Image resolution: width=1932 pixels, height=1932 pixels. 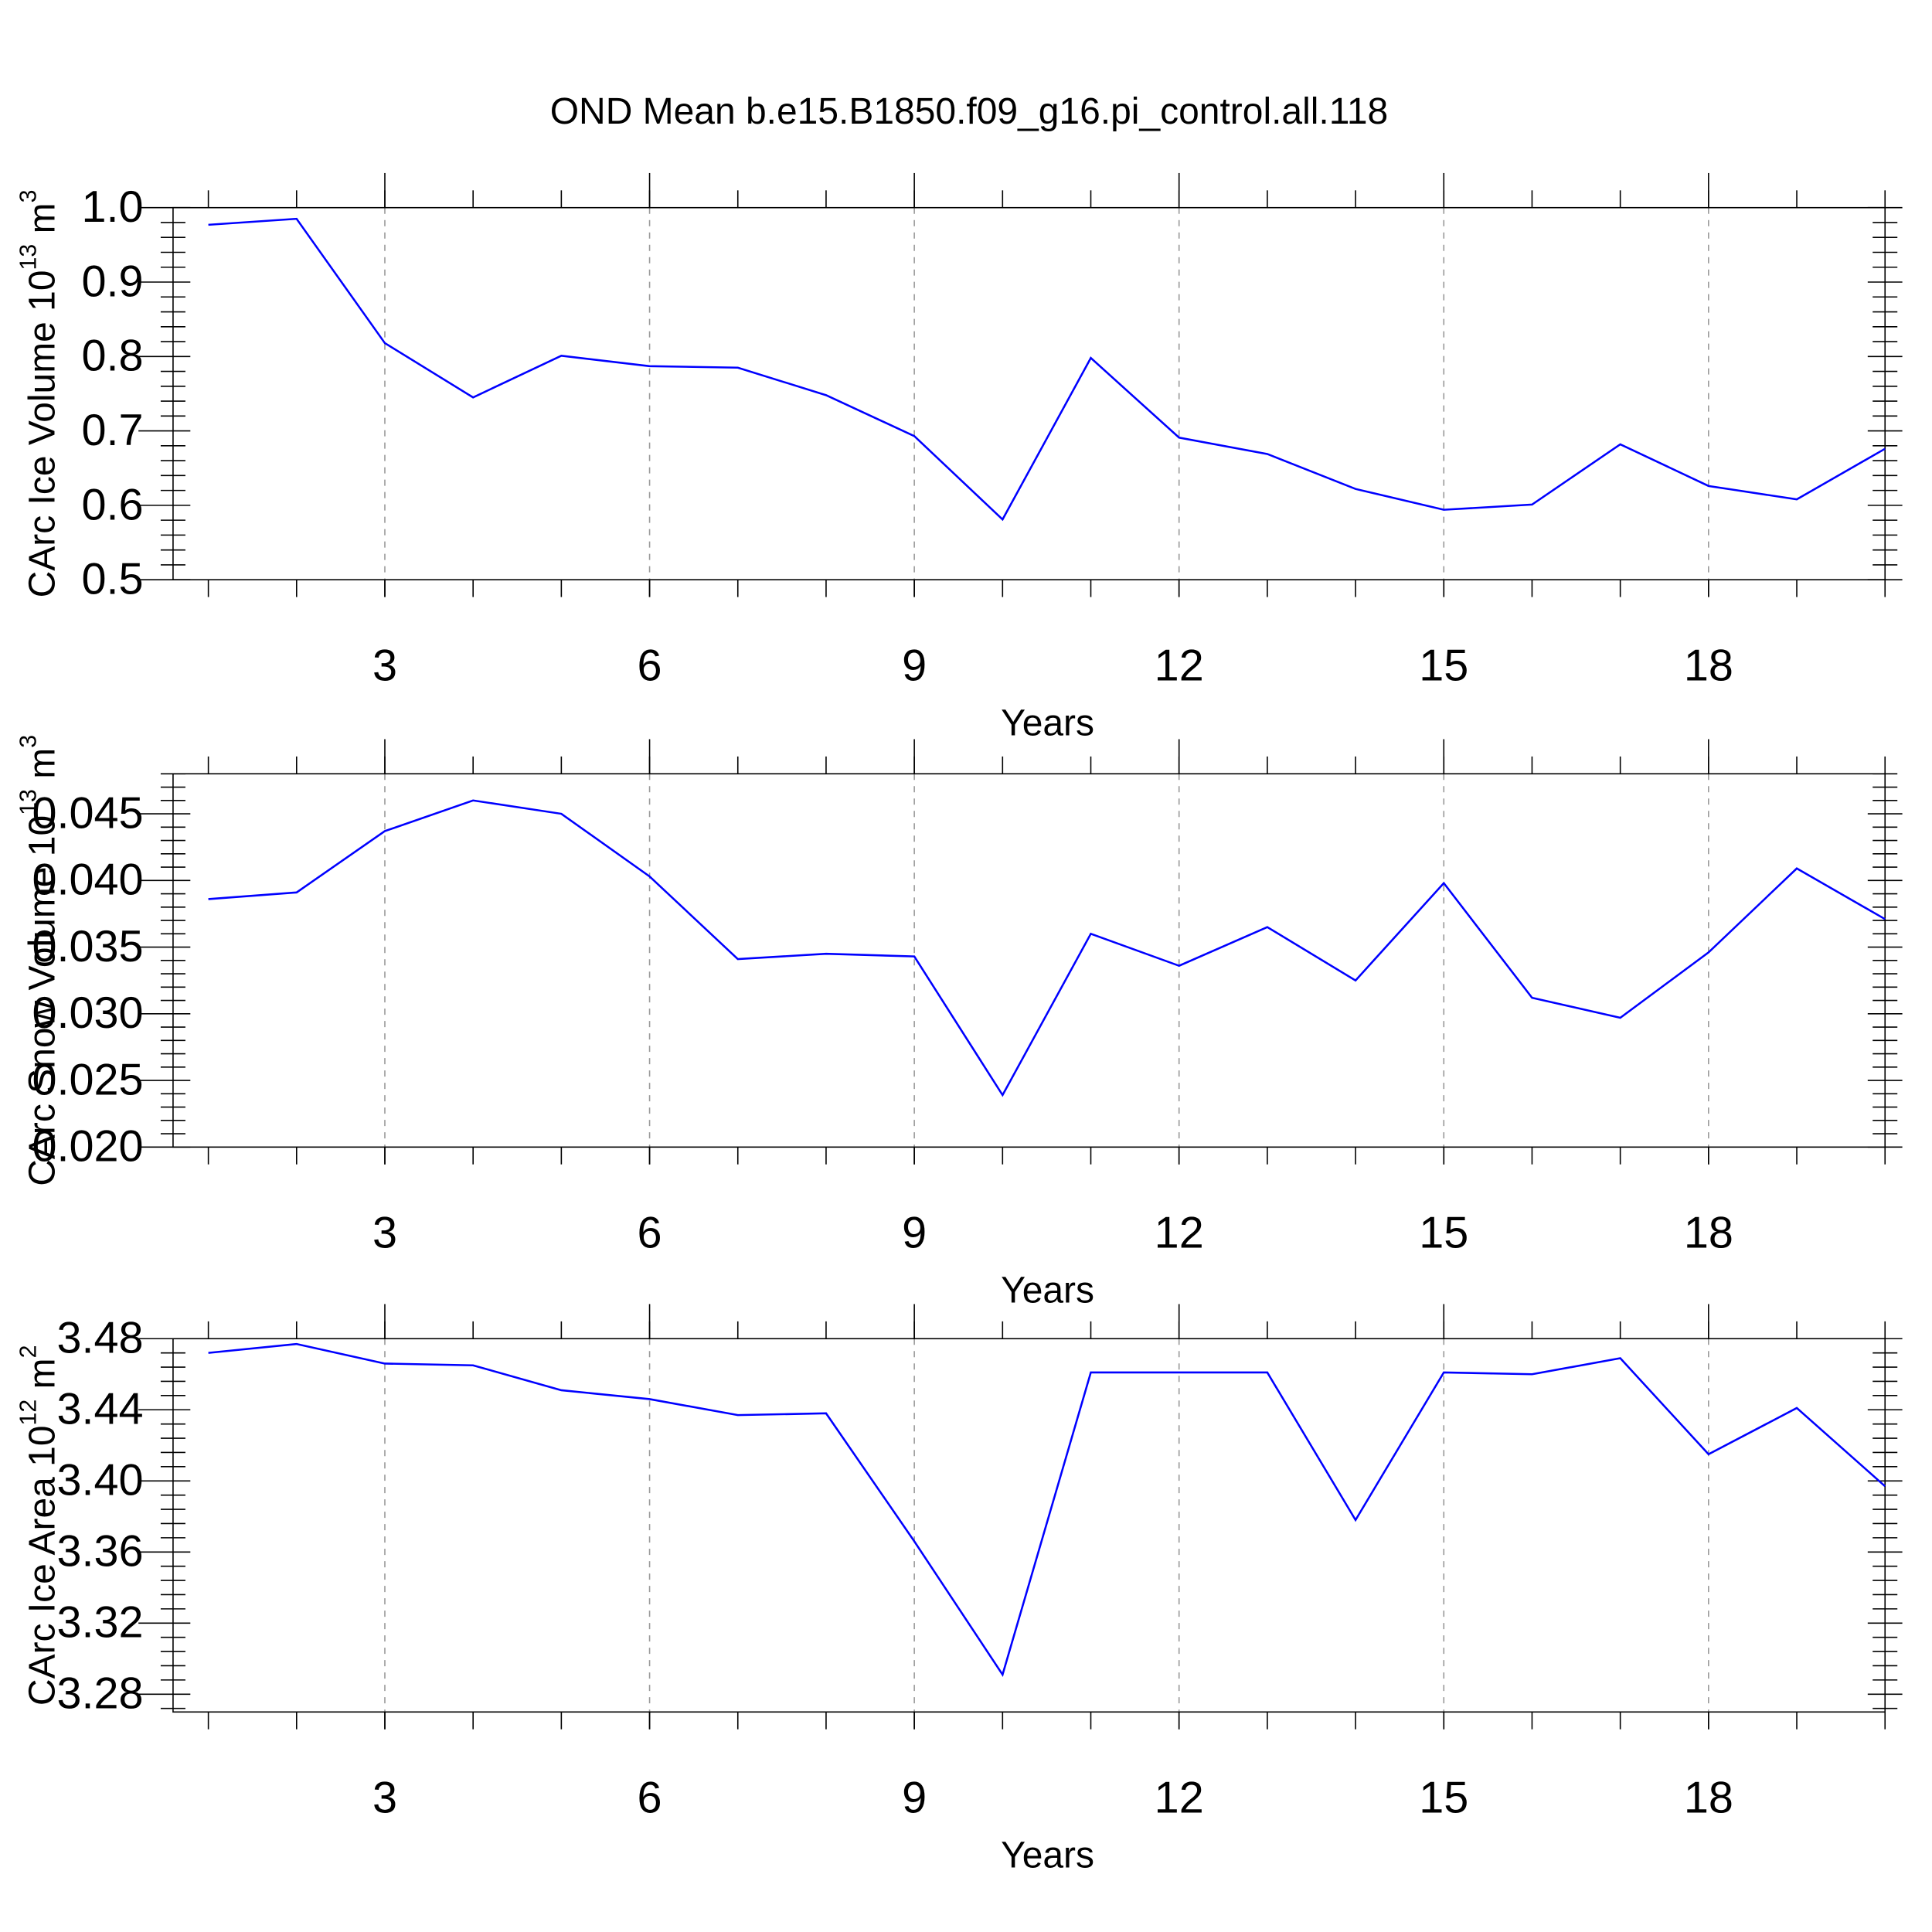 What do you see at coordinates (87, 1013) in the screenshot?
I see `y-tick-label: 0.030` at bounding box center [87, 1013].